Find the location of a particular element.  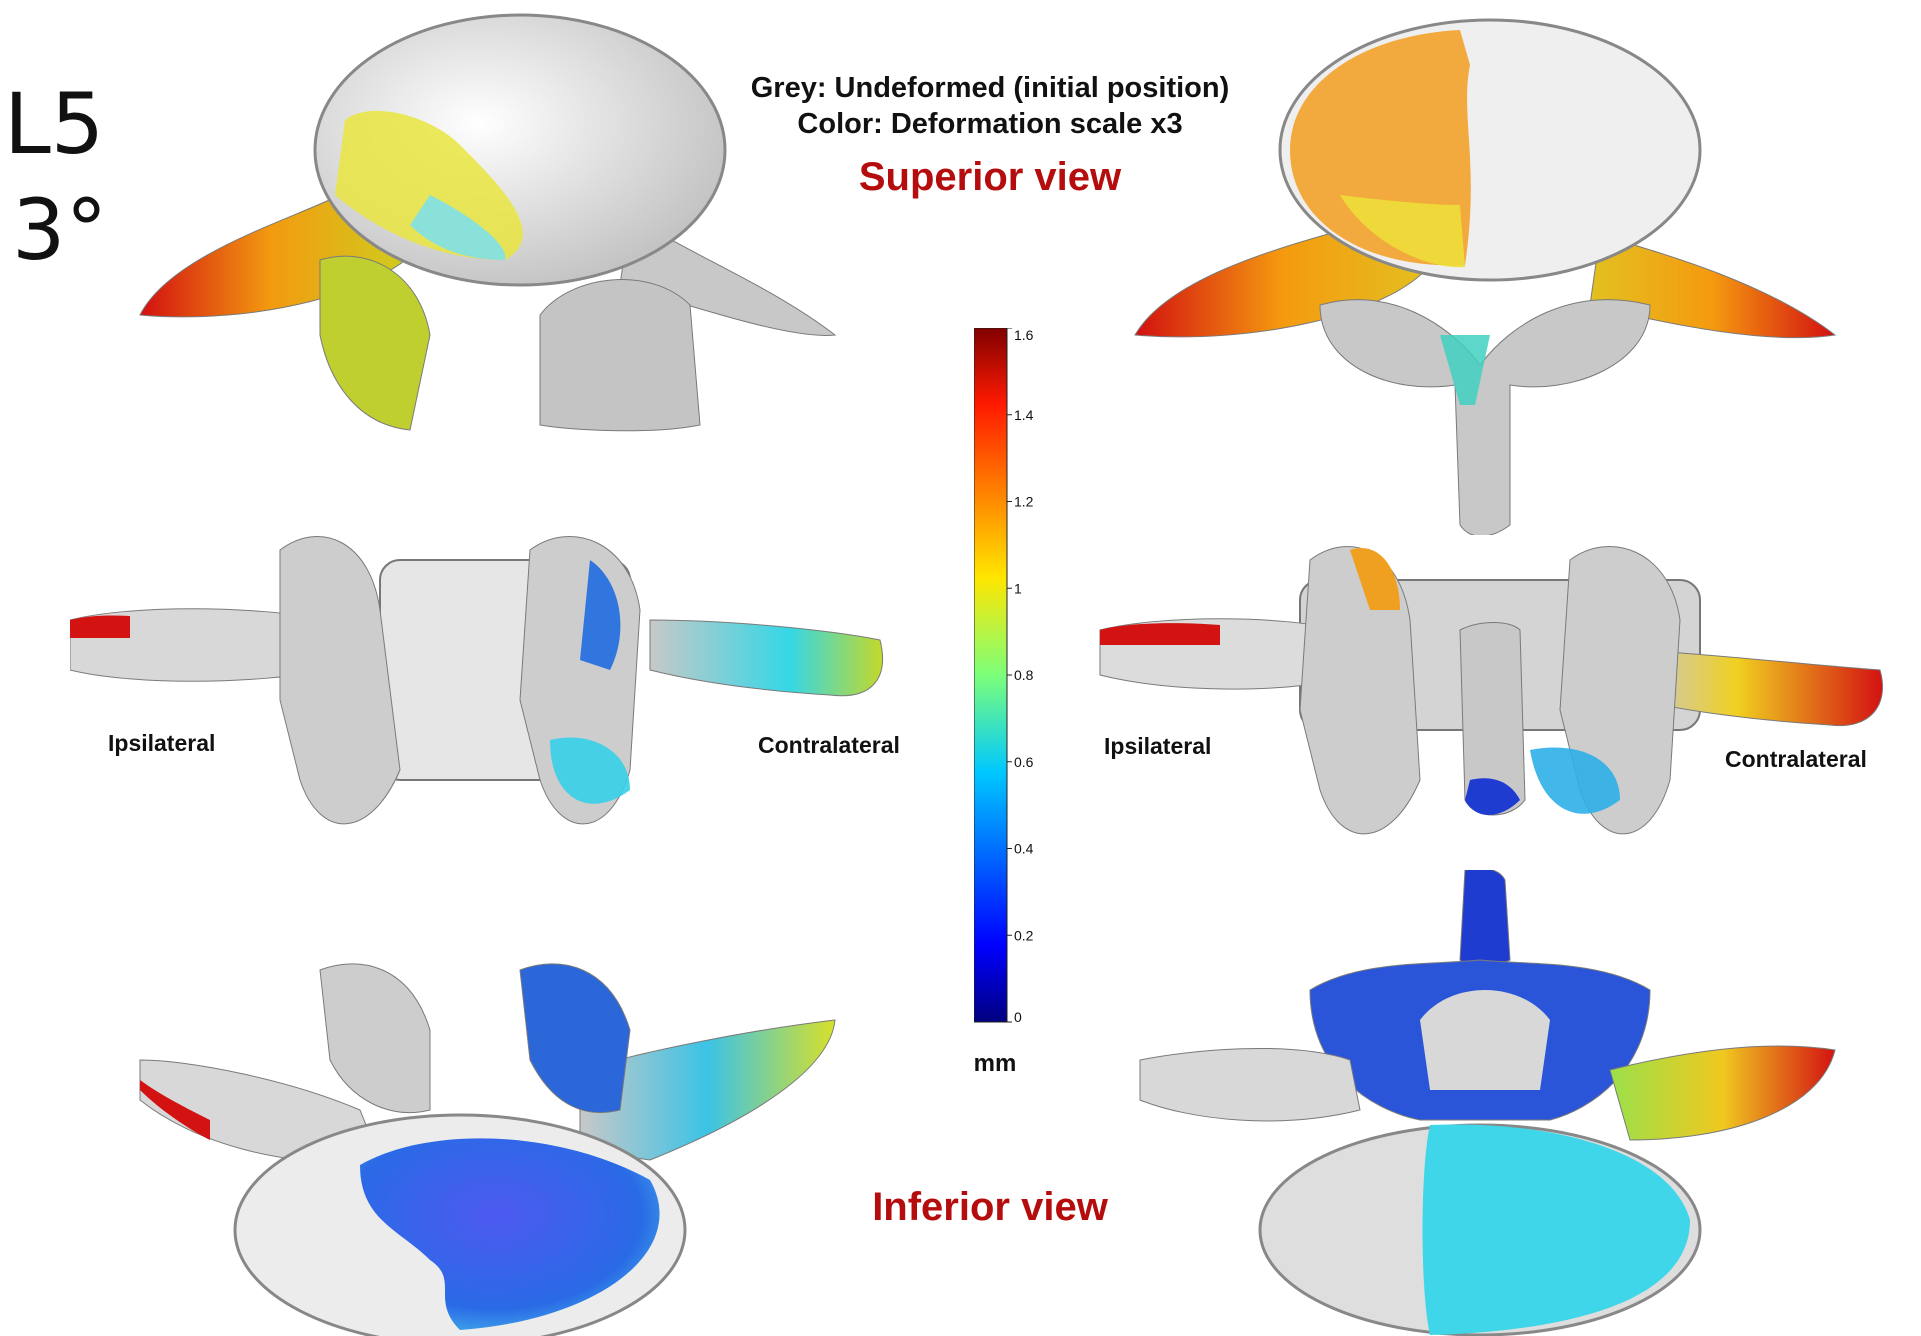

colorbar-unit-label: mm is located at coordinates (995, 1063).